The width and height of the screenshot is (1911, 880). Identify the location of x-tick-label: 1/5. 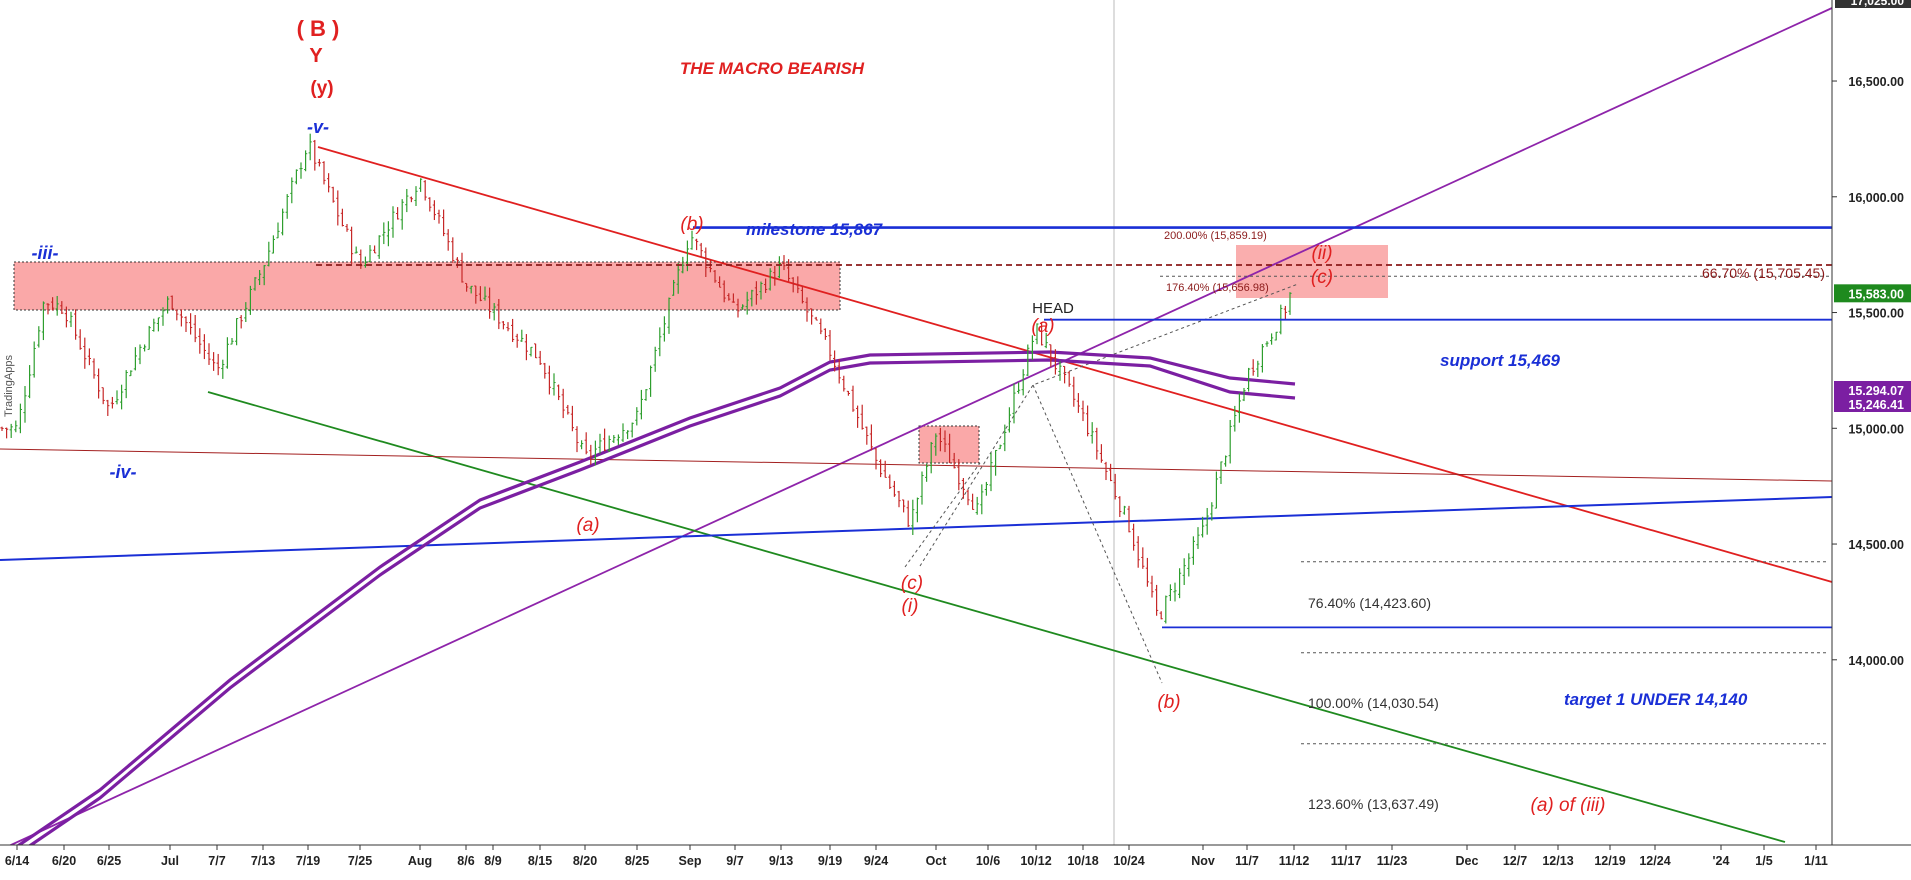
(1763, 861).